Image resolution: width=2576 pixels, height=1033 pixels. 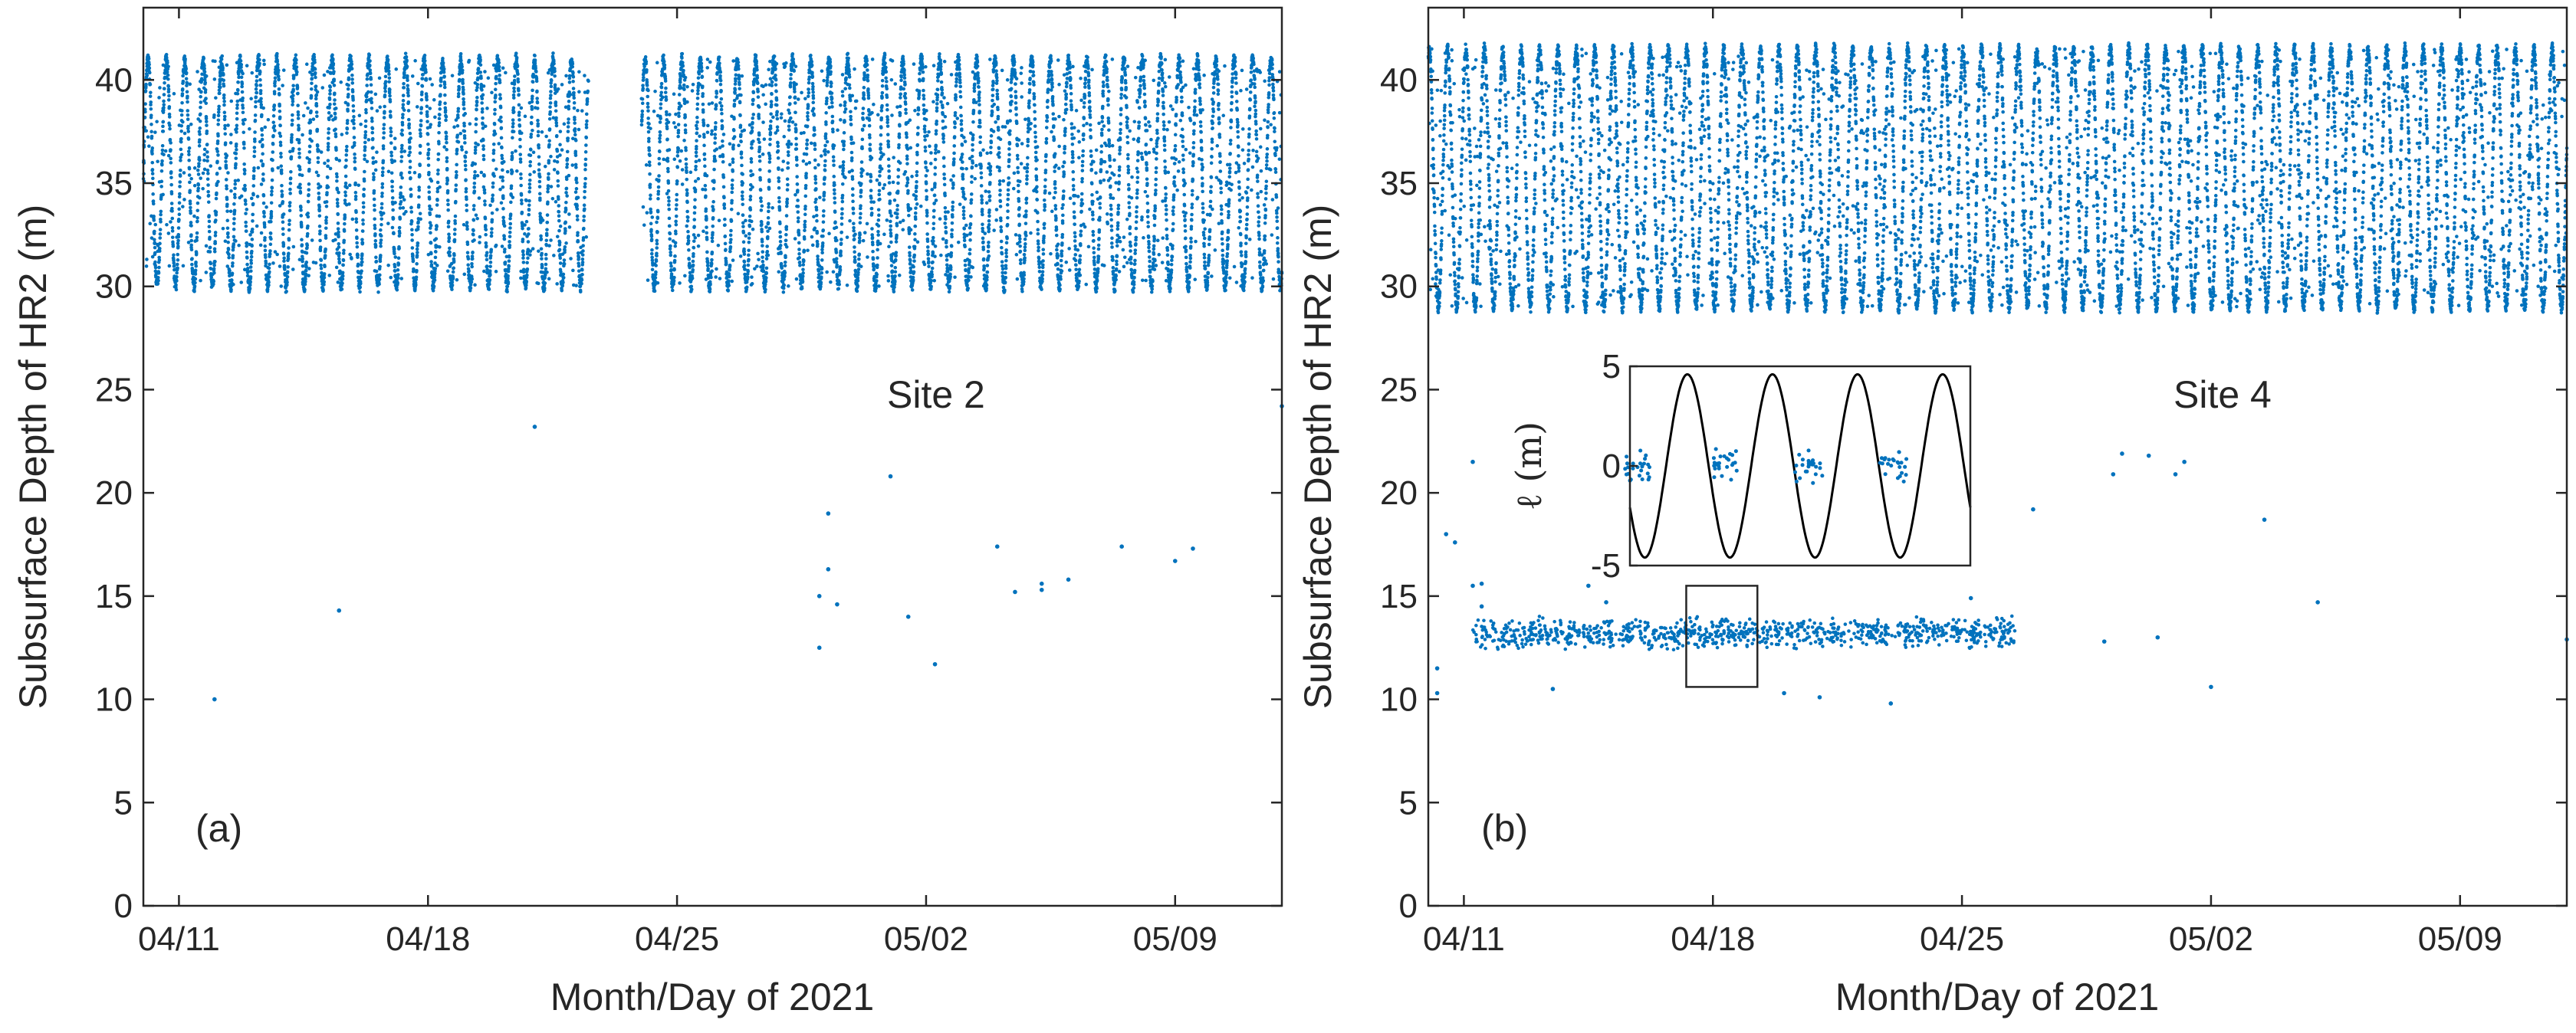 What do you see at coordinates (1612, 366) in the screenshot?
I see `inset-y-tick-label: 5` at bounding box center [1612, 366].